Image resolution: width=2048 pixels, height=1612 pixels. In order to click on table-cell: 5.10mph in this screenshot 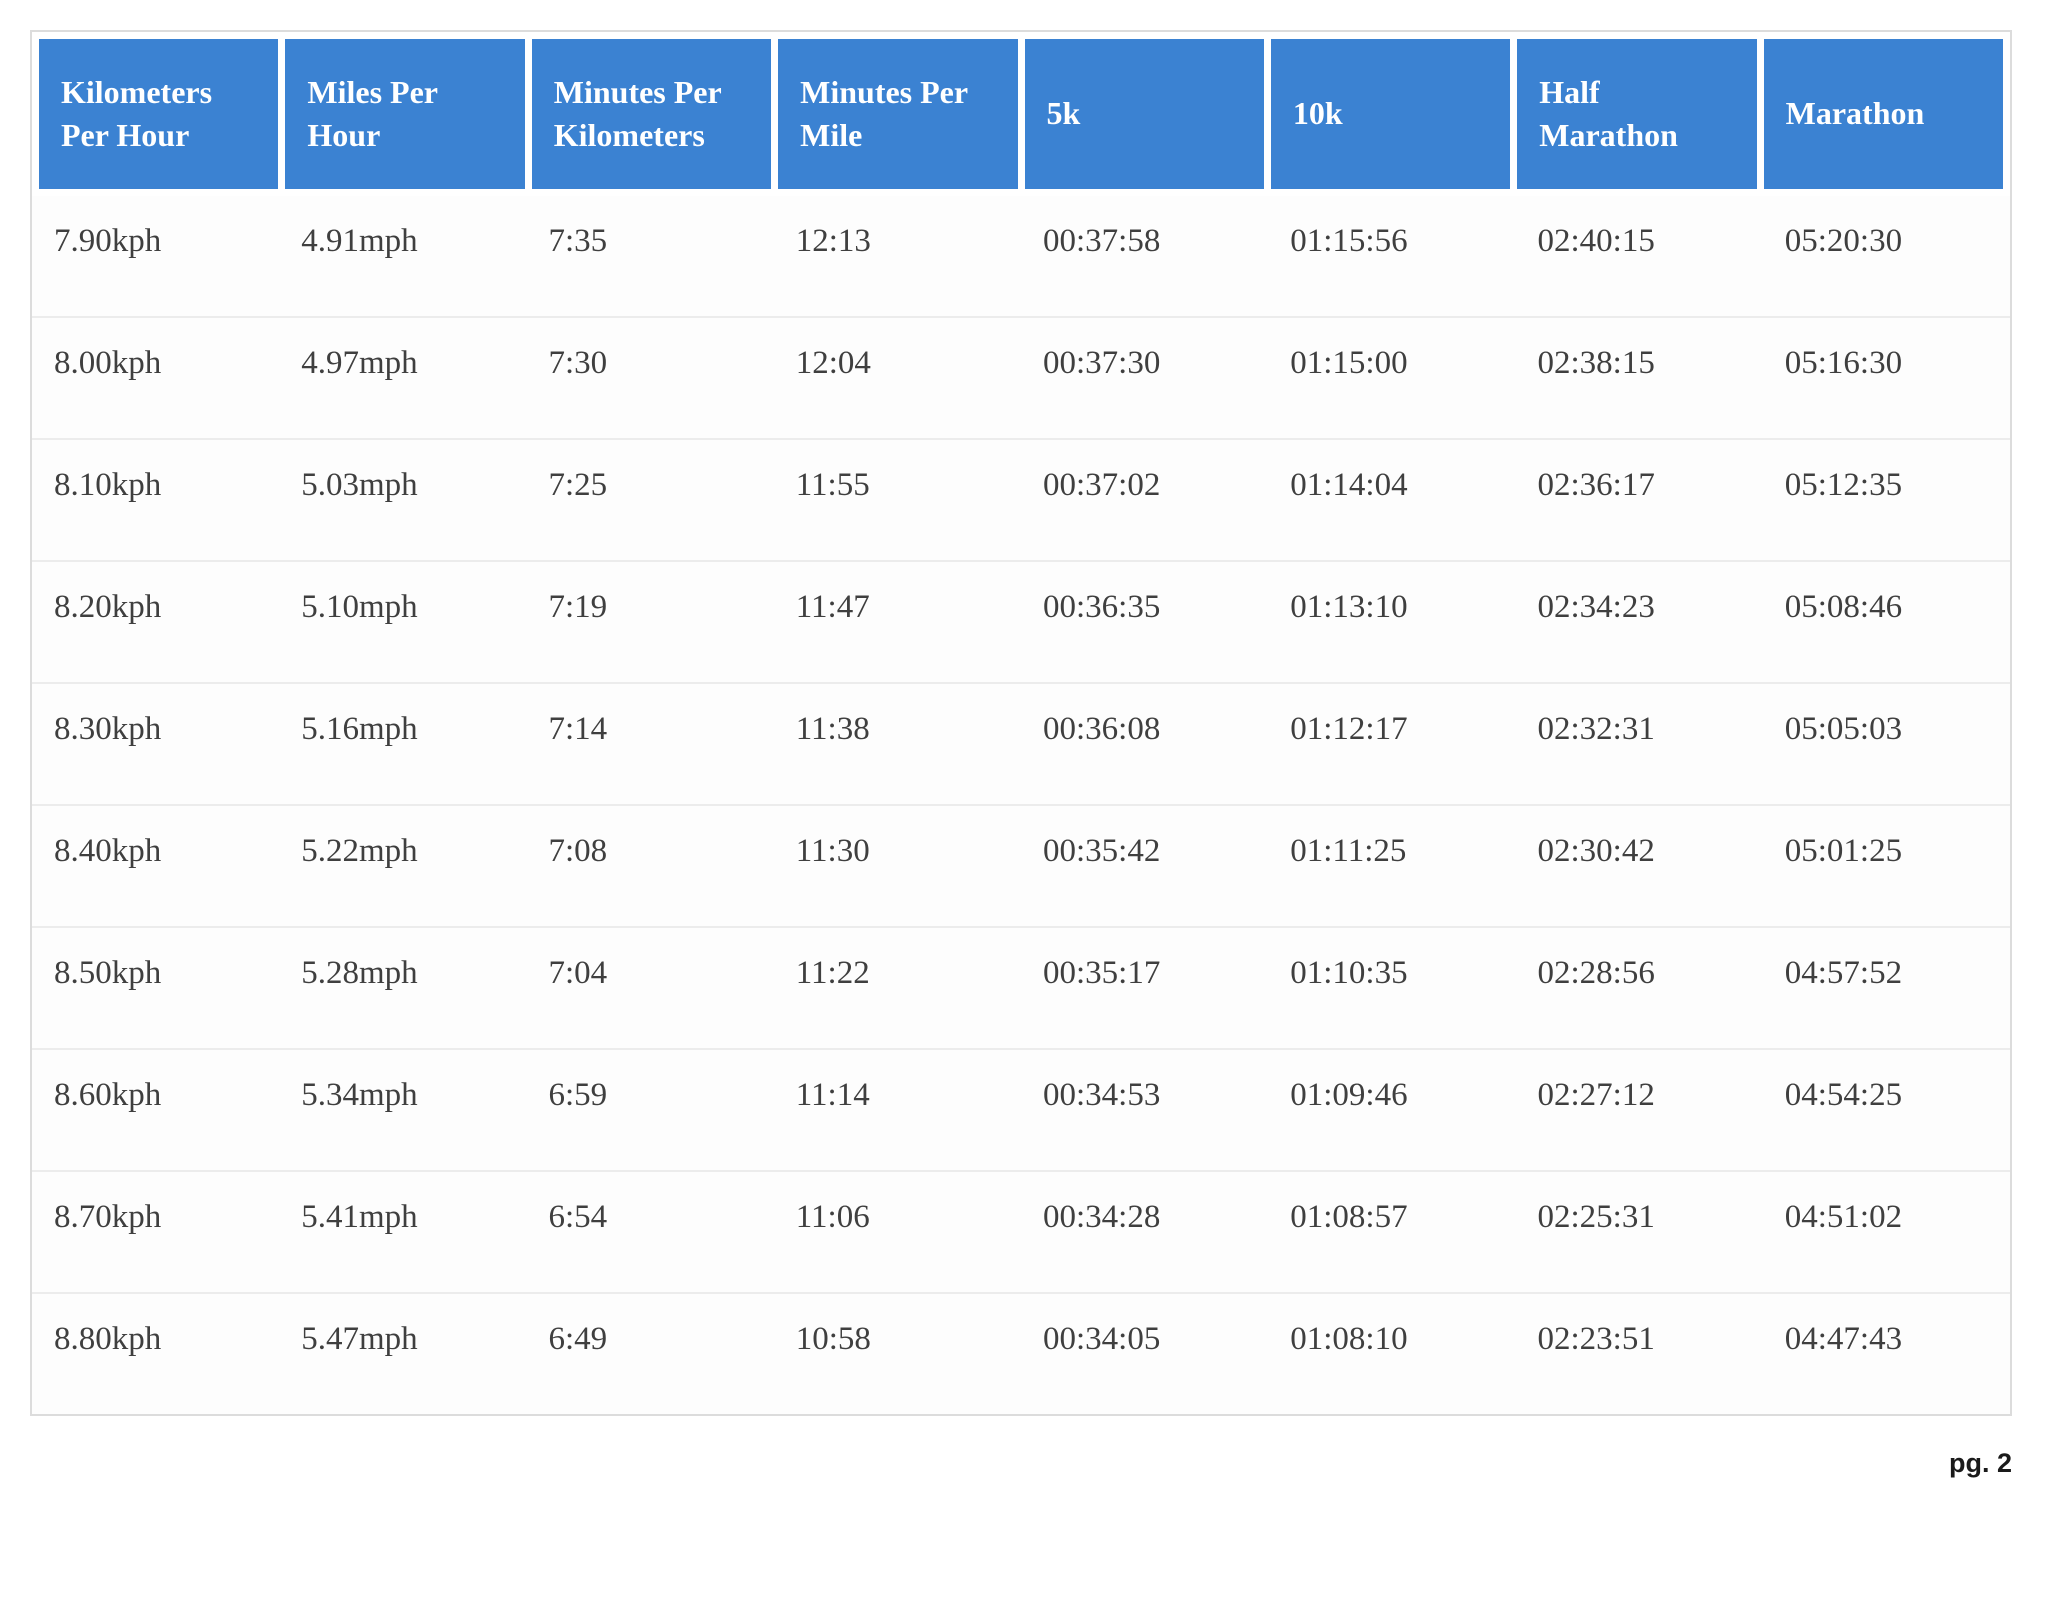, I will do `click(359, 607)`.